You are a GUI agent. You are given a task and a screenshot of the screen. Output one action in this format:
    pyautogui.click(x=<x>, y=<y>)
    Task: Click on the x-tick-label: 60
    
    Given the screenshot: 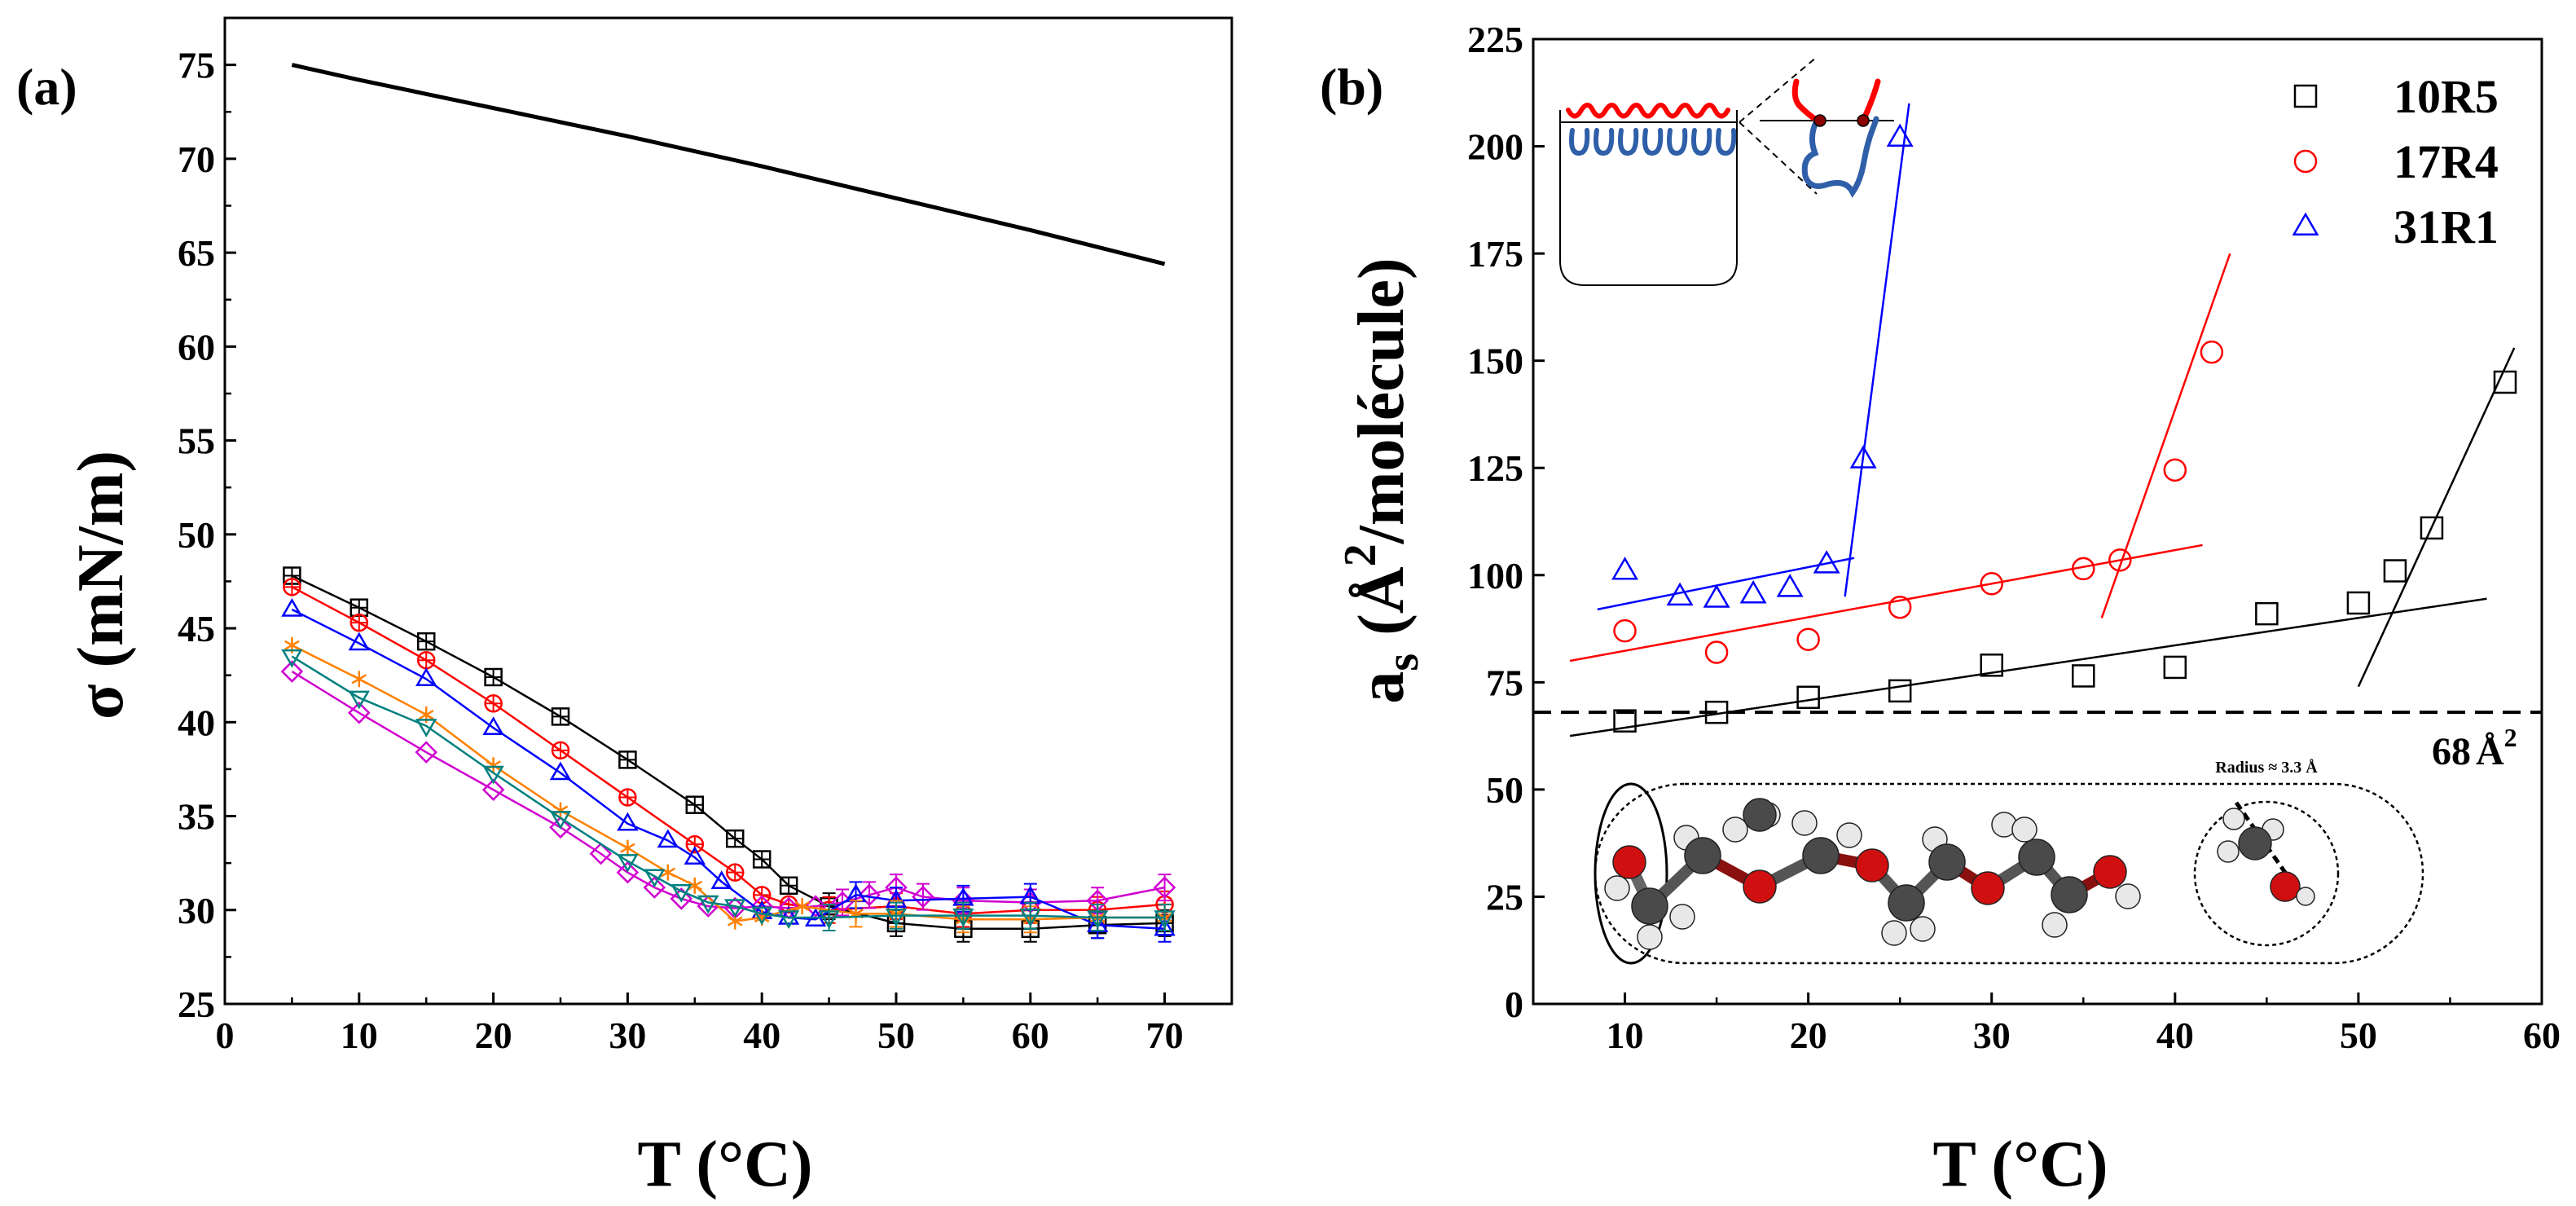 What is the action you would take?
    pyautogui.click(x=1030, y=1035)
    